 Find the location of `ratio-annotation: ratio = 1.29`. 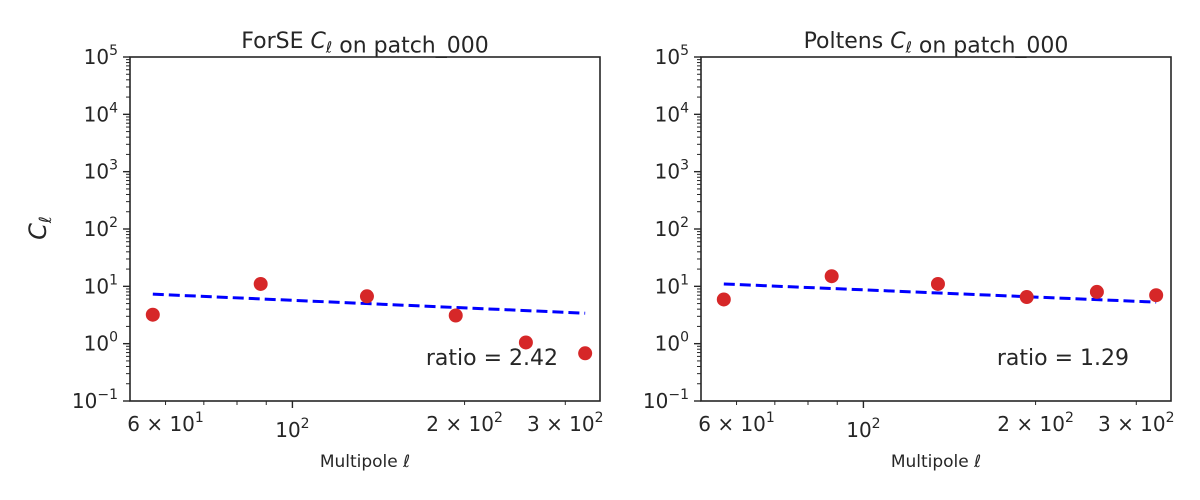

ratio-annotation: ratio = 1.29 is located at coordinates (1063, 358).